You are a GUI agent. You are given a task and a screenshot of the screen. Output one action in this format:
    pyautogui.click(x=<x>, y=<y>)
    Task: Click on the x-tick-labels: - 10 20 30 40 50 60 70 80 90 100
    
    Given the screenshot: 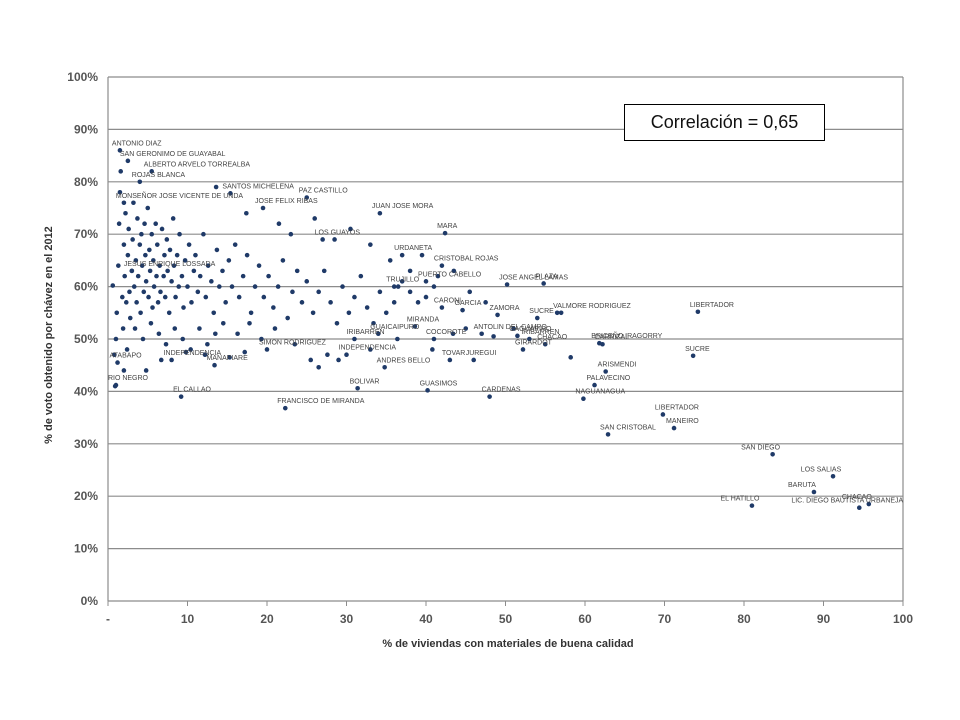 What is the action you would take?
    pyautogui.click(x=509, y=619)
    